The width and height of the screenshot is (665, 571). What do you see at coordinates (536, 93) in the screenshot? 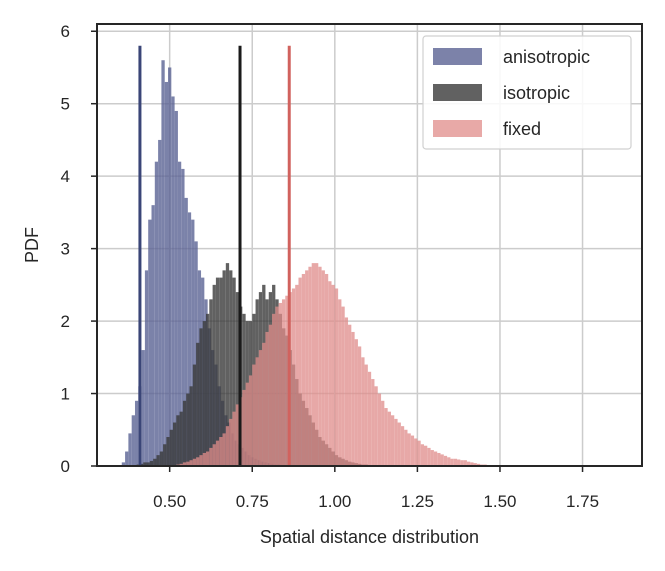
I see `legend-label-isotropic: isotropic` at bounding box center [536, 93].